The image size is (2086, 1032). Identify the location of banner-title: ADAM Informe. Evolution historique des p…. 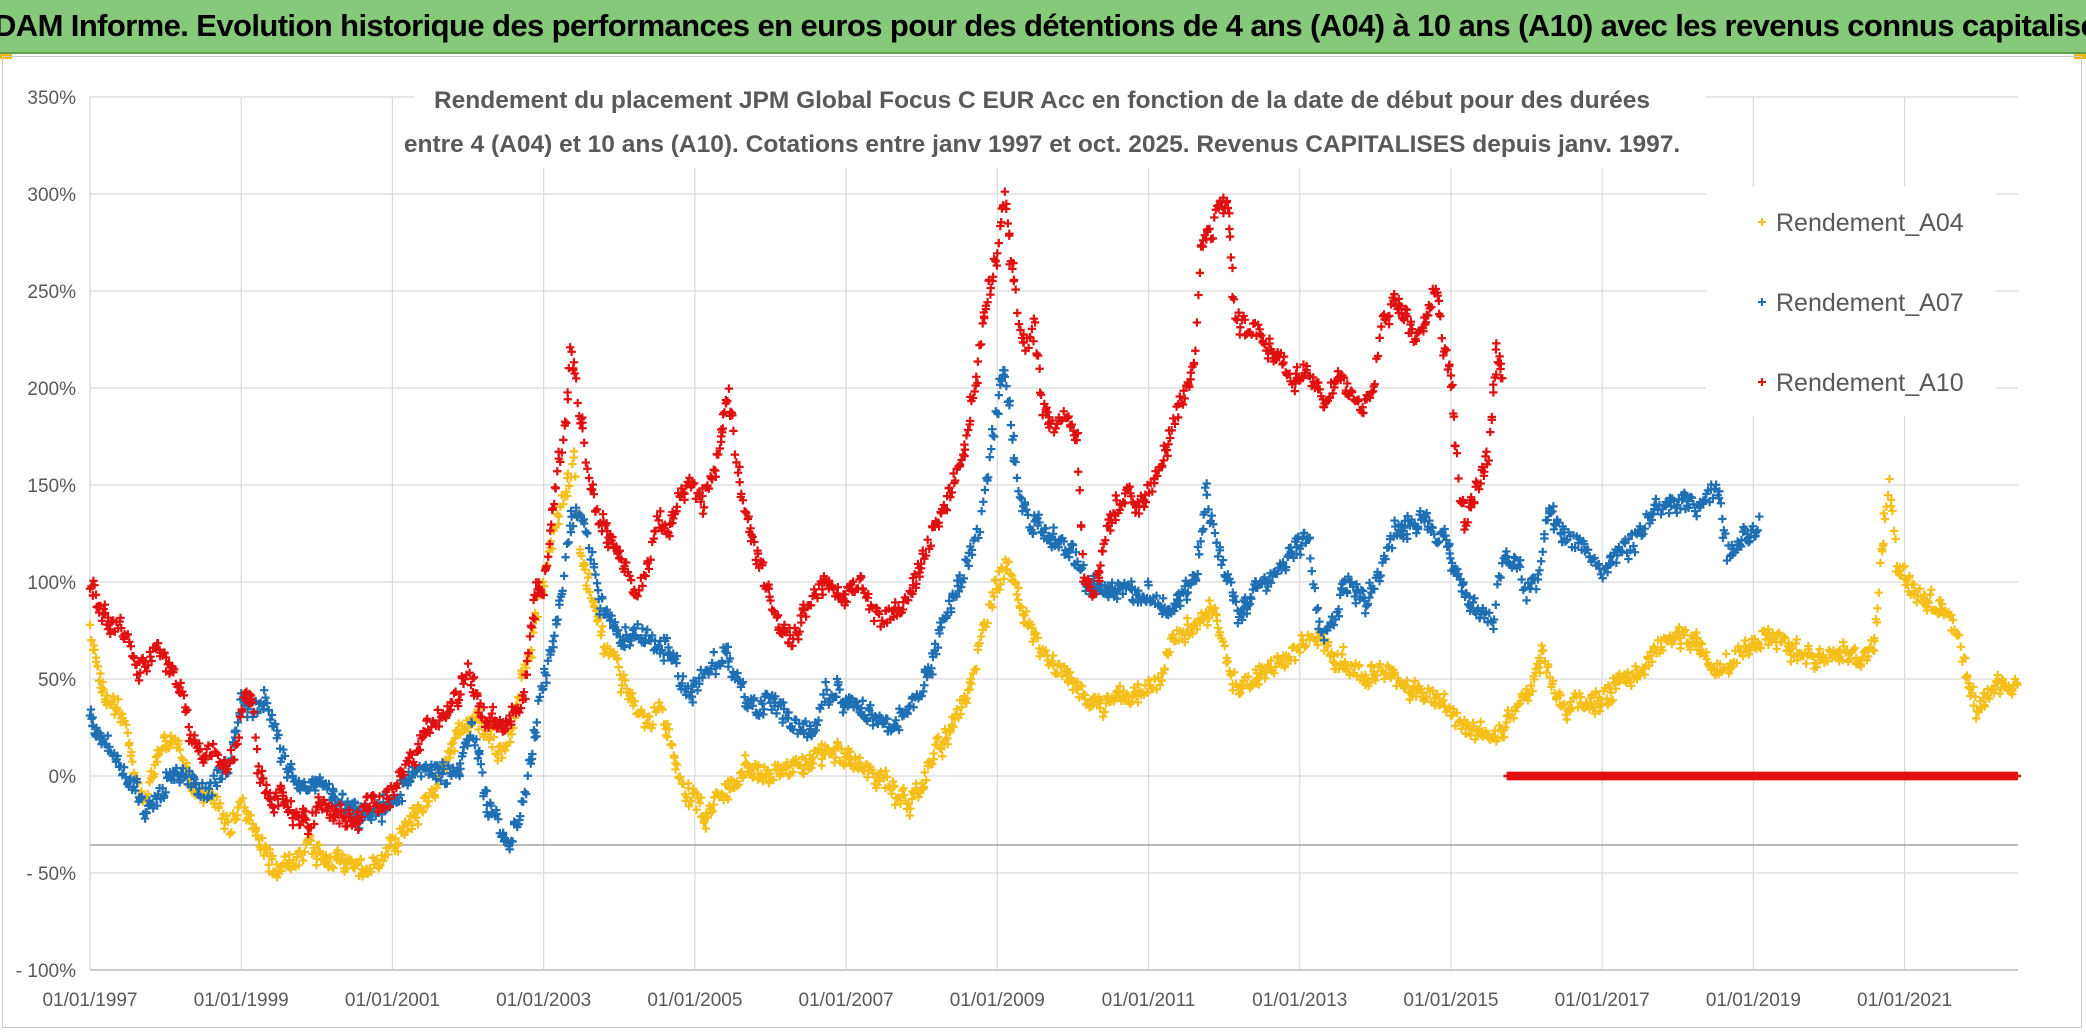
(1043, 25).